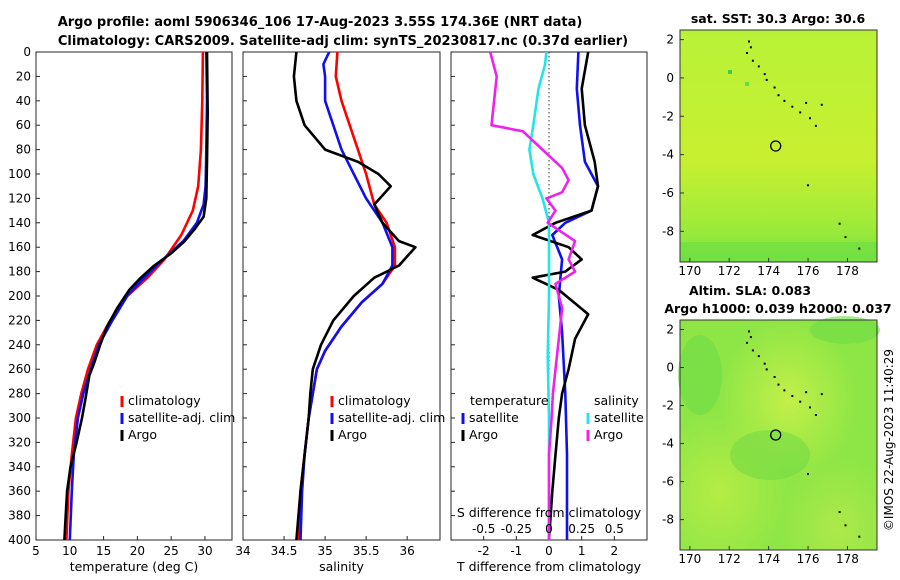 The height and width of the screenshot is (580, 900). What do you see at coordinates (616, 400) in the screenshot?
I see `legend-title-salinity: salinity` at bounding box center [616, 400].